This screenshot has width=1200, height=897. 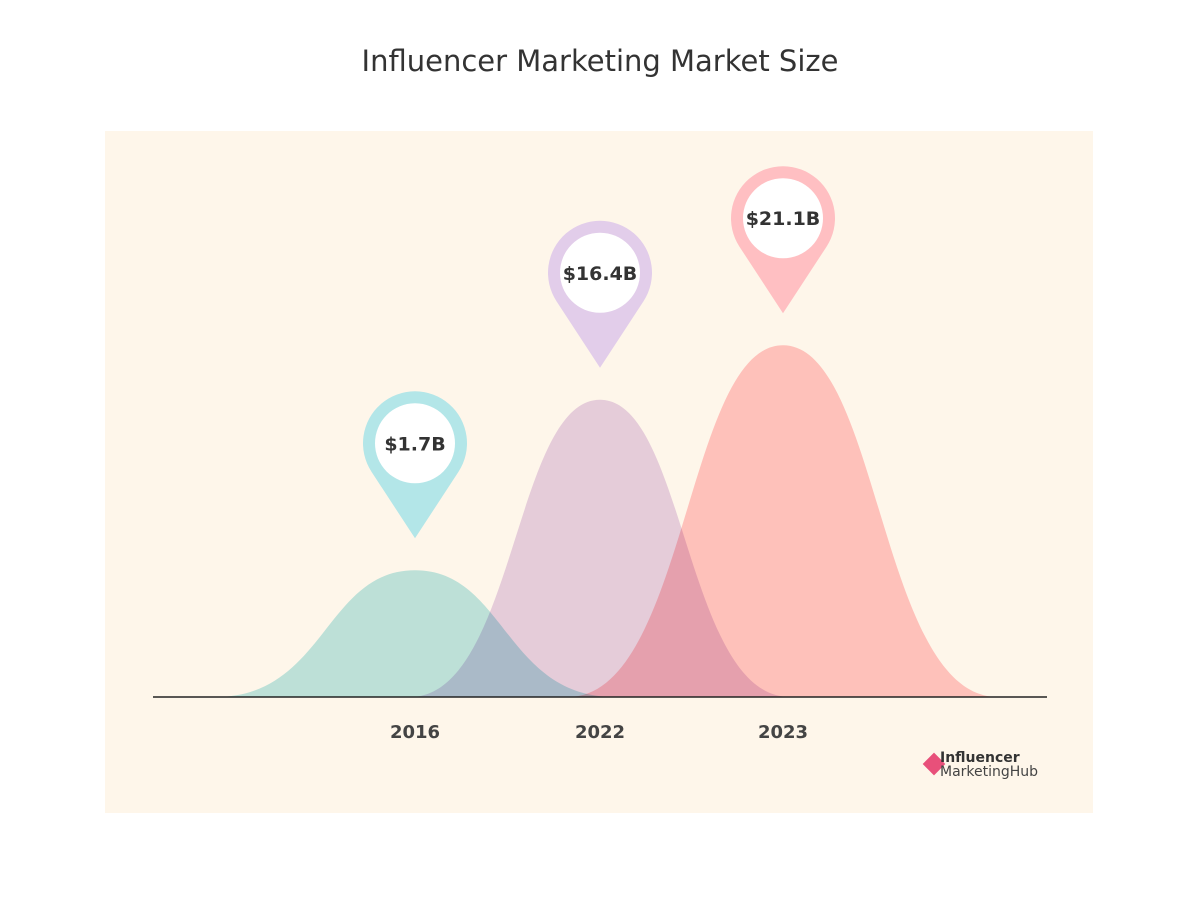 What do you see at coordinates (600, 732) in the screenshot?
I see `x-tick-label: 2022` at bounding box center [600, 732].